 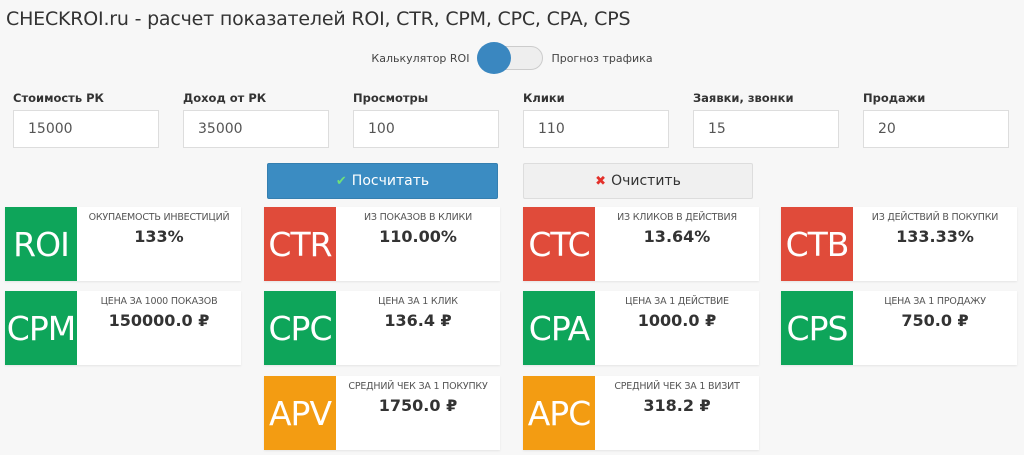 I want to click on metric-value: 150000.0 ₽, so click(x=159, y=320).